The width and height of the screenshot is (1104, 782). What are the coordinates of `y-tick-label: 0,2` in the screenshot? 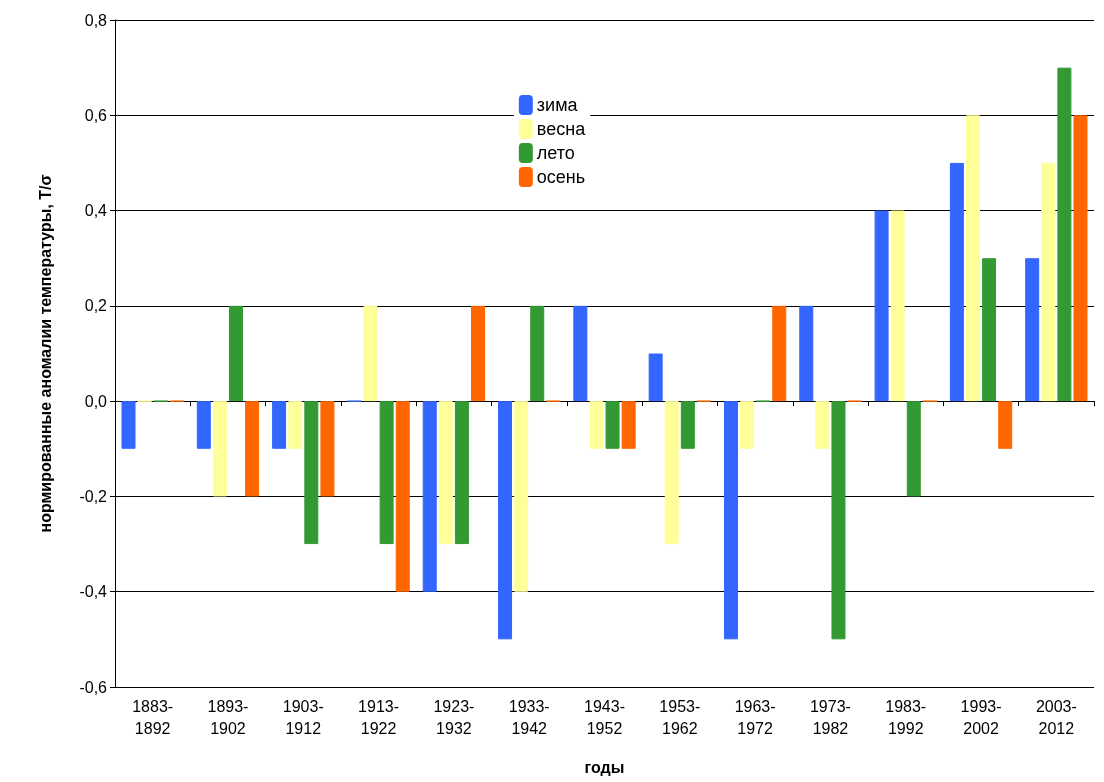 It's located at (96, 306).